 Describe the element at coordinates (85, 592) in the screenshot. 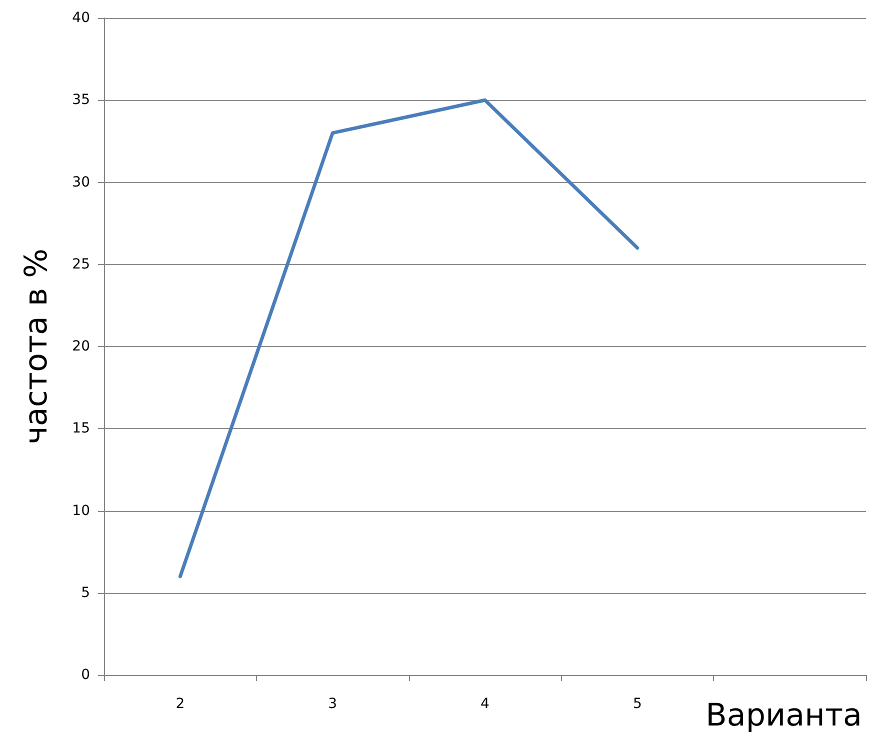

I see `y-tick-label: 5` at that location.